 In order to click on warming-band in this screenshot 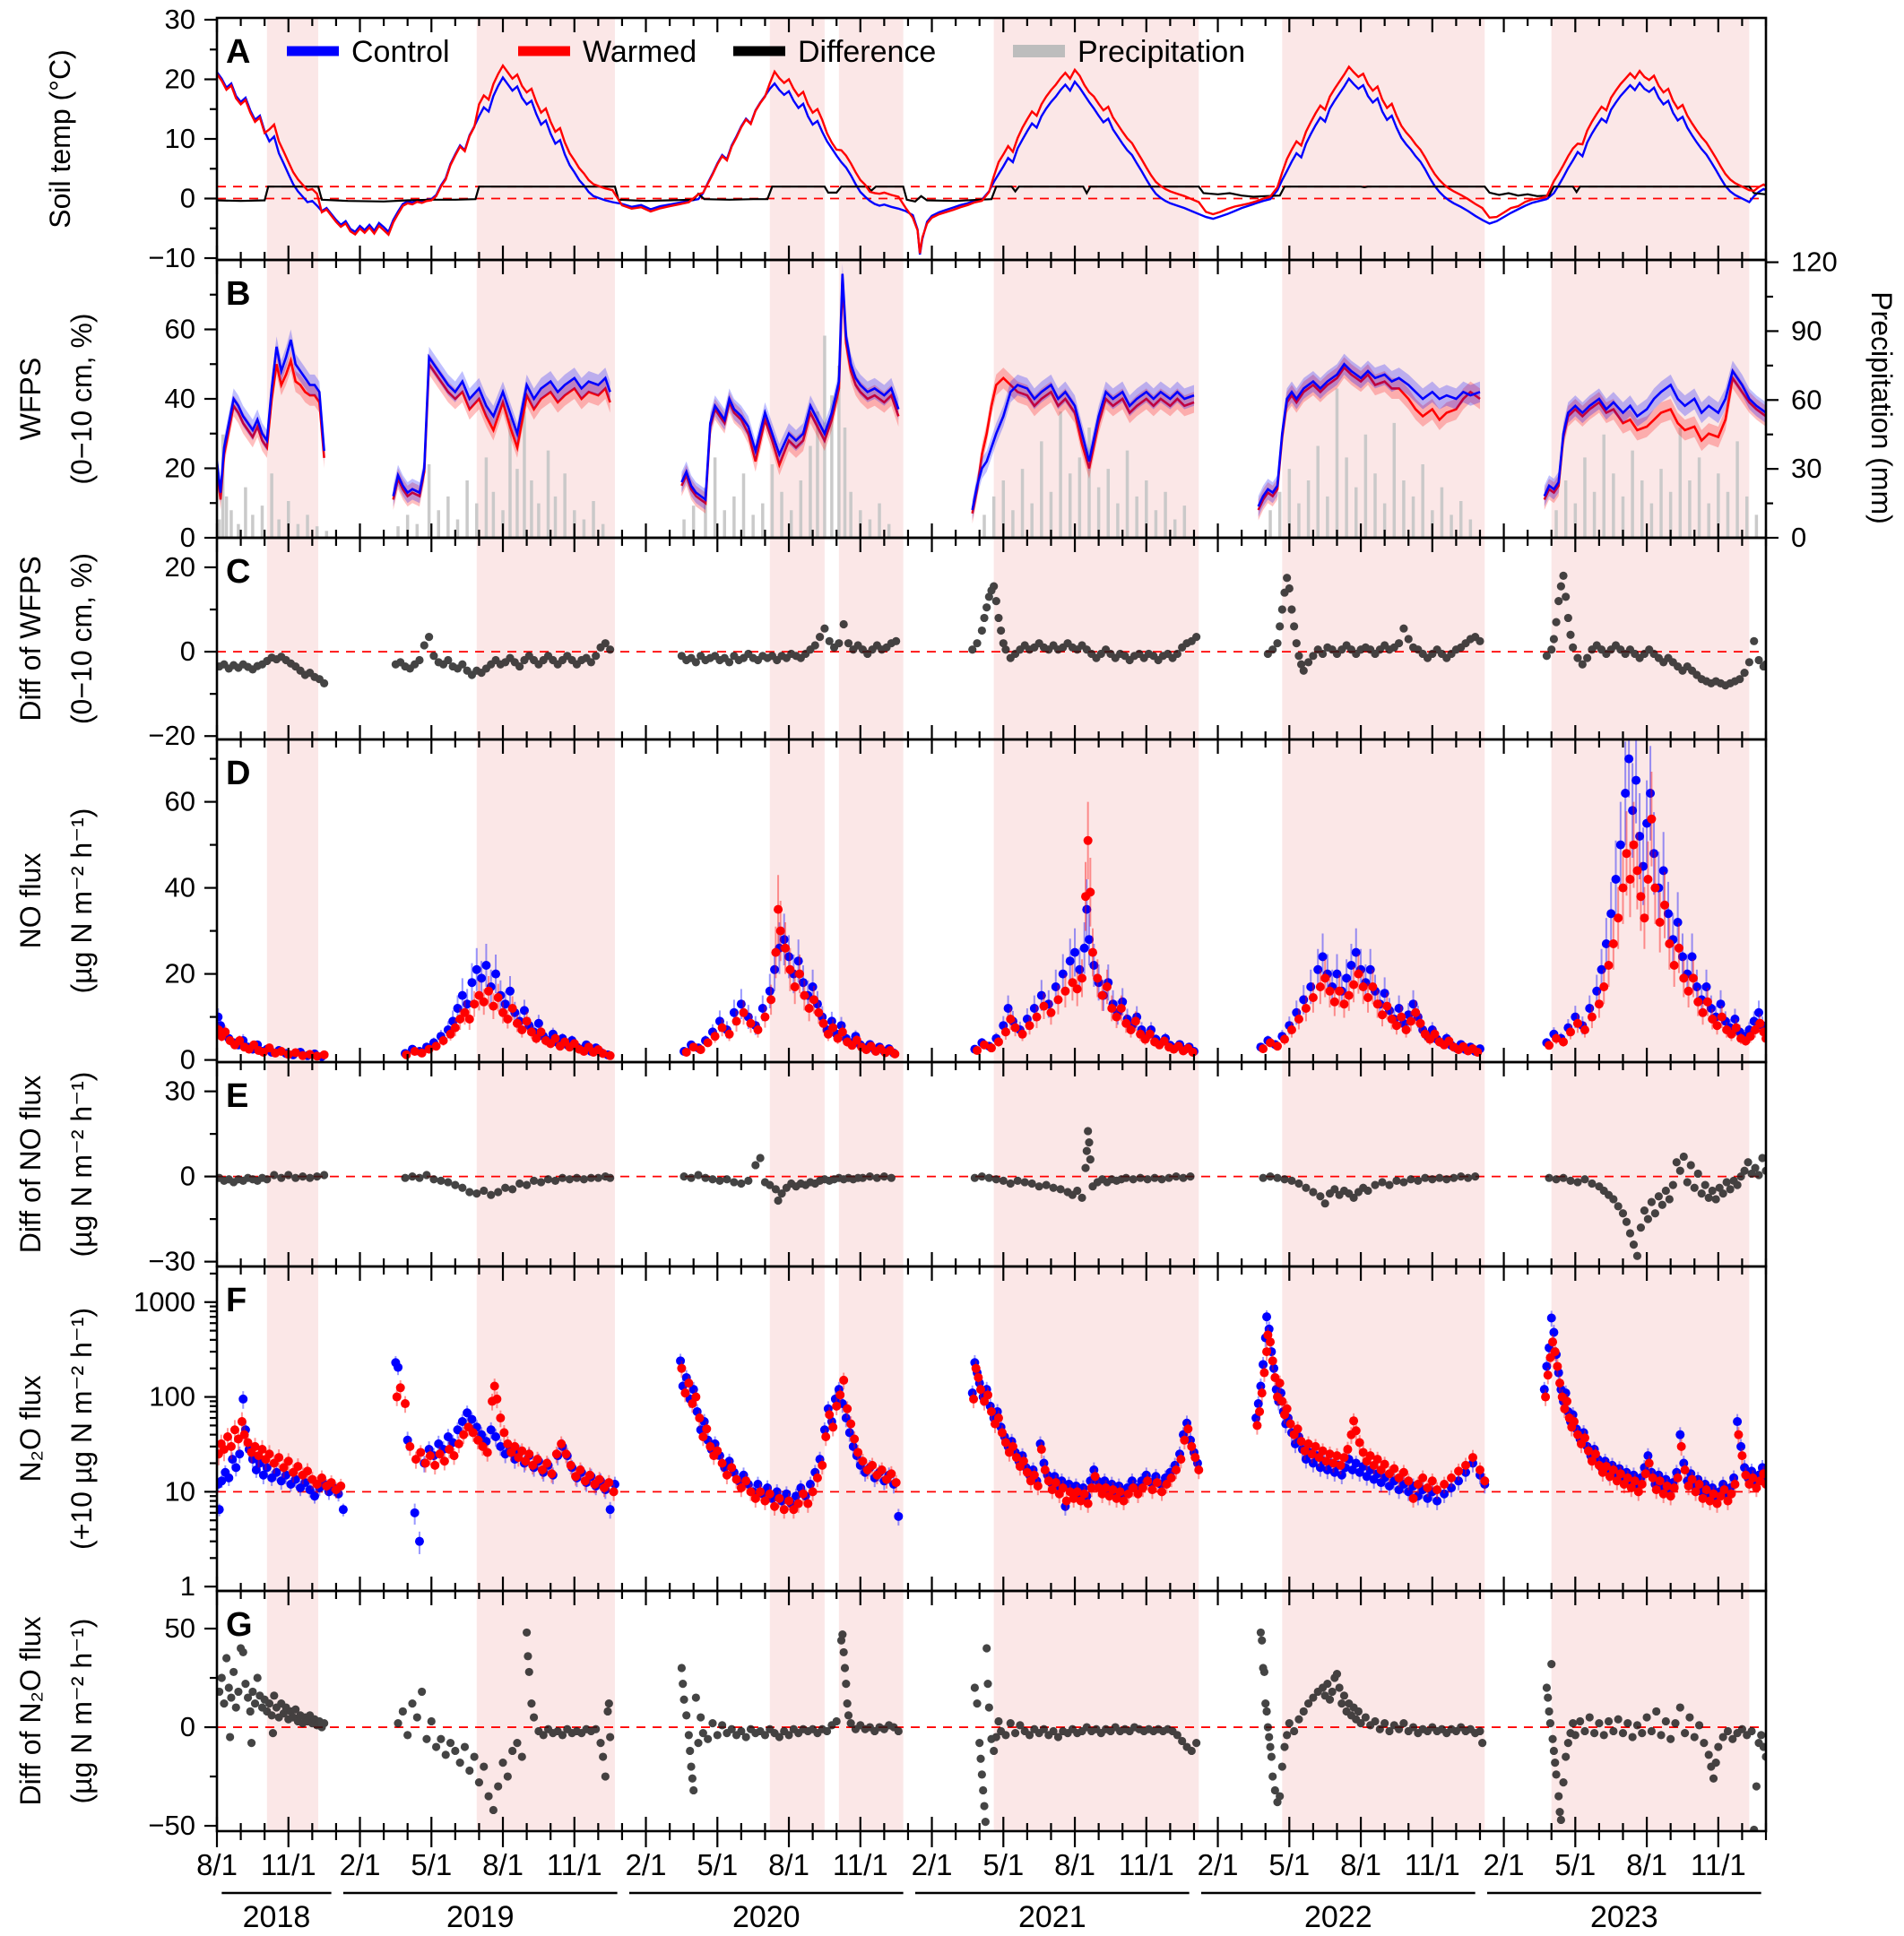, I will do `click(871, 924)`.